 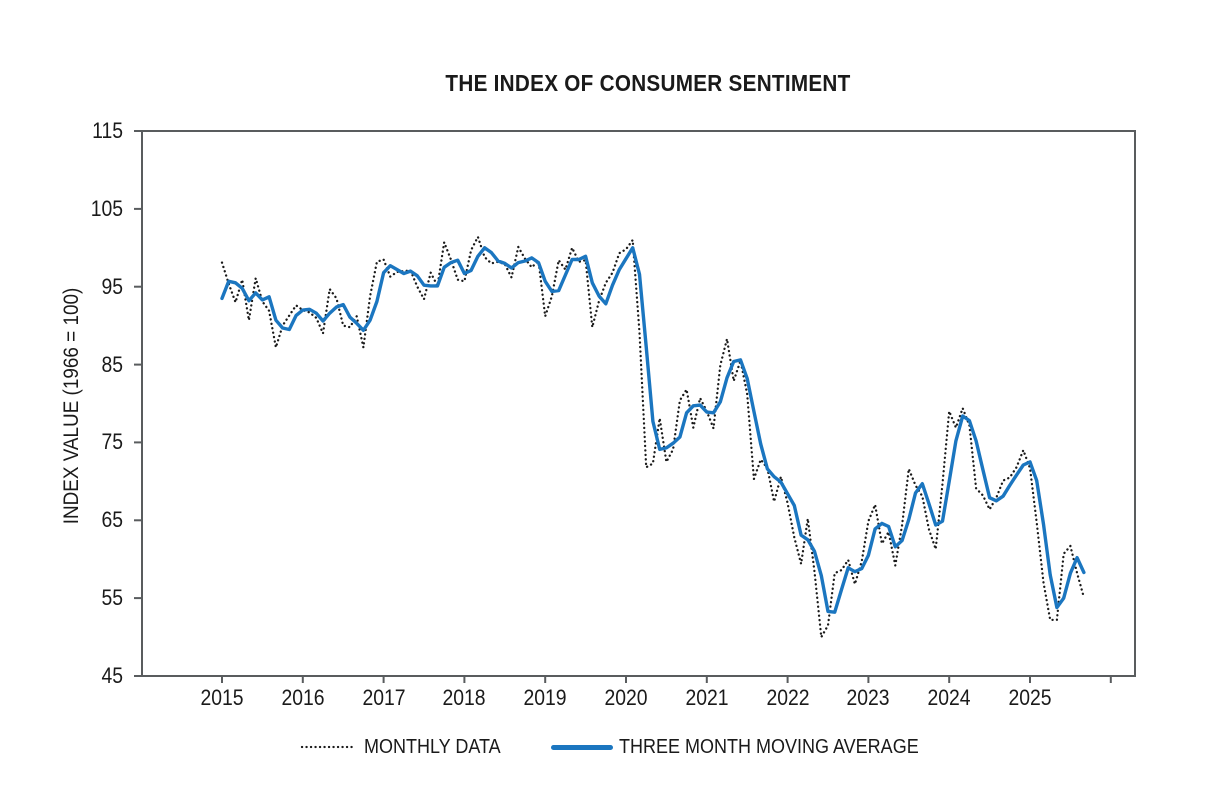 What do you see at coordinates (545, 697) in the screenshot?
I see `x-tick-label: 2019` at bounding box center [545, 697].